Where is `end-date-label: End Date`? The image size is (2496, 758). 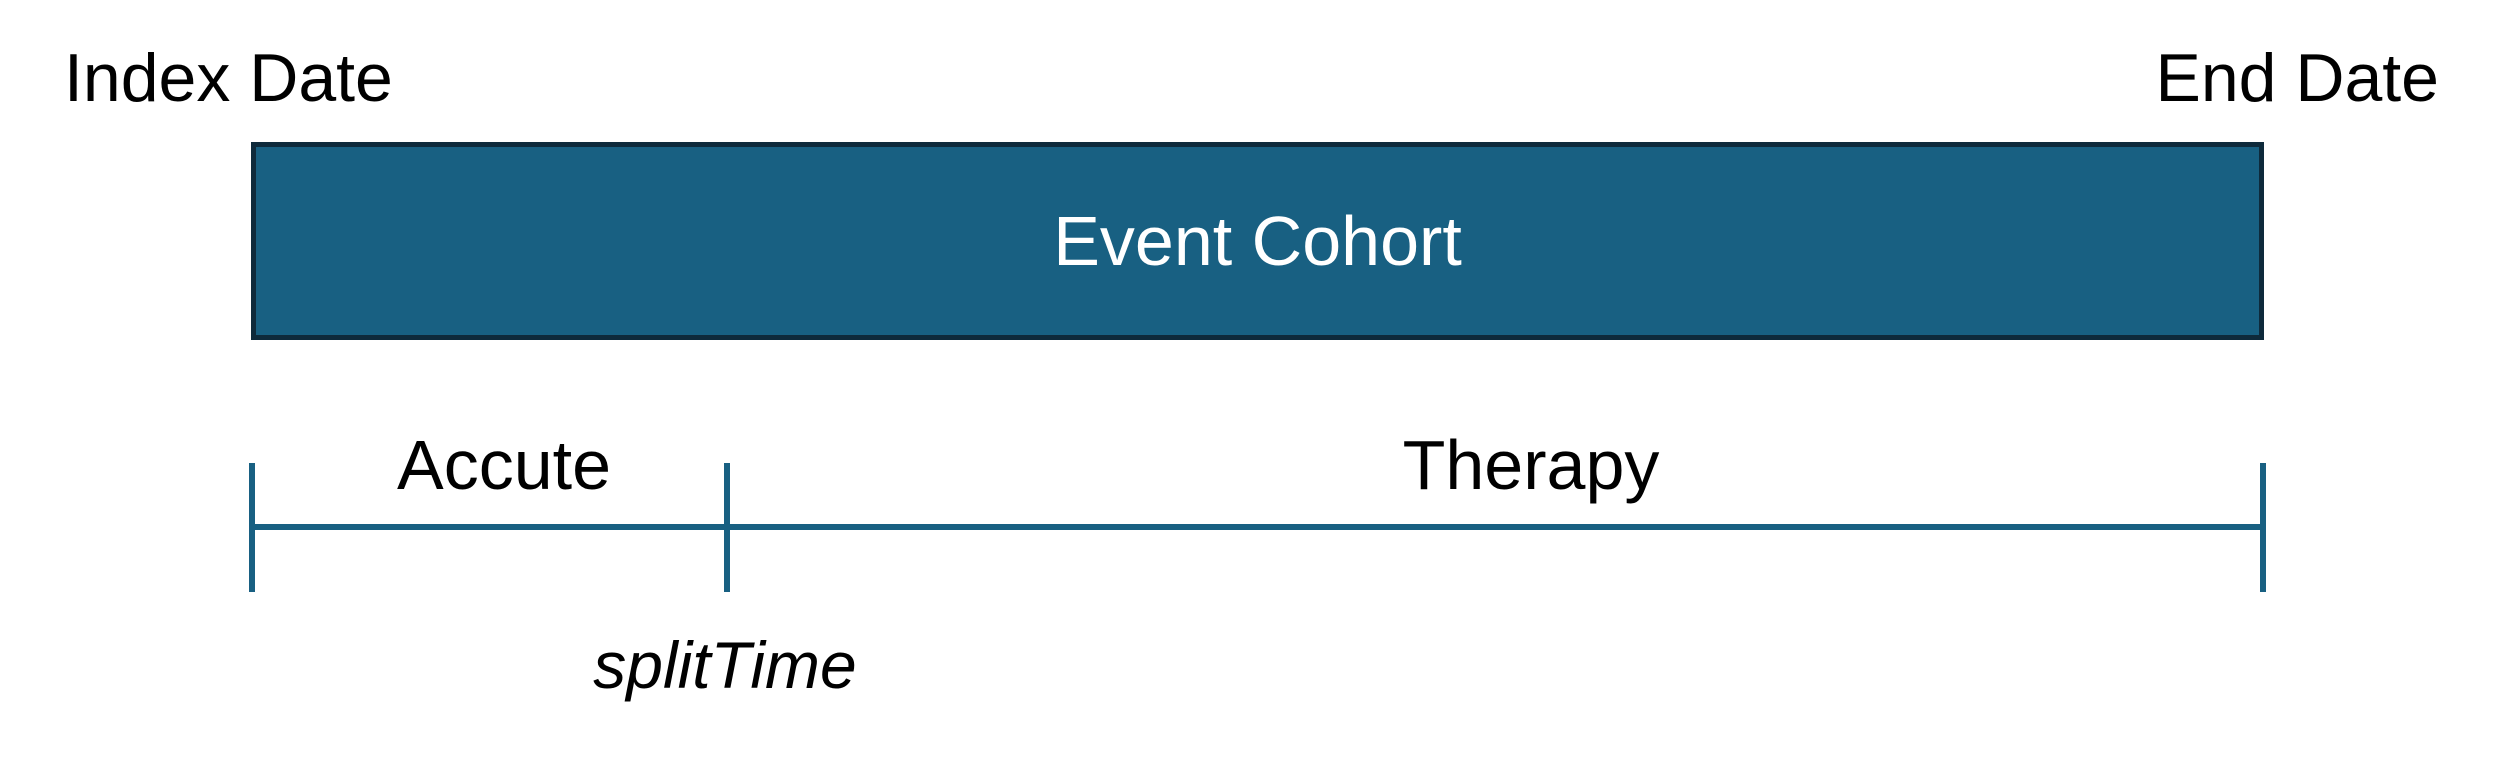
end-date-label: End Date is located at coordinates (2297, 78).